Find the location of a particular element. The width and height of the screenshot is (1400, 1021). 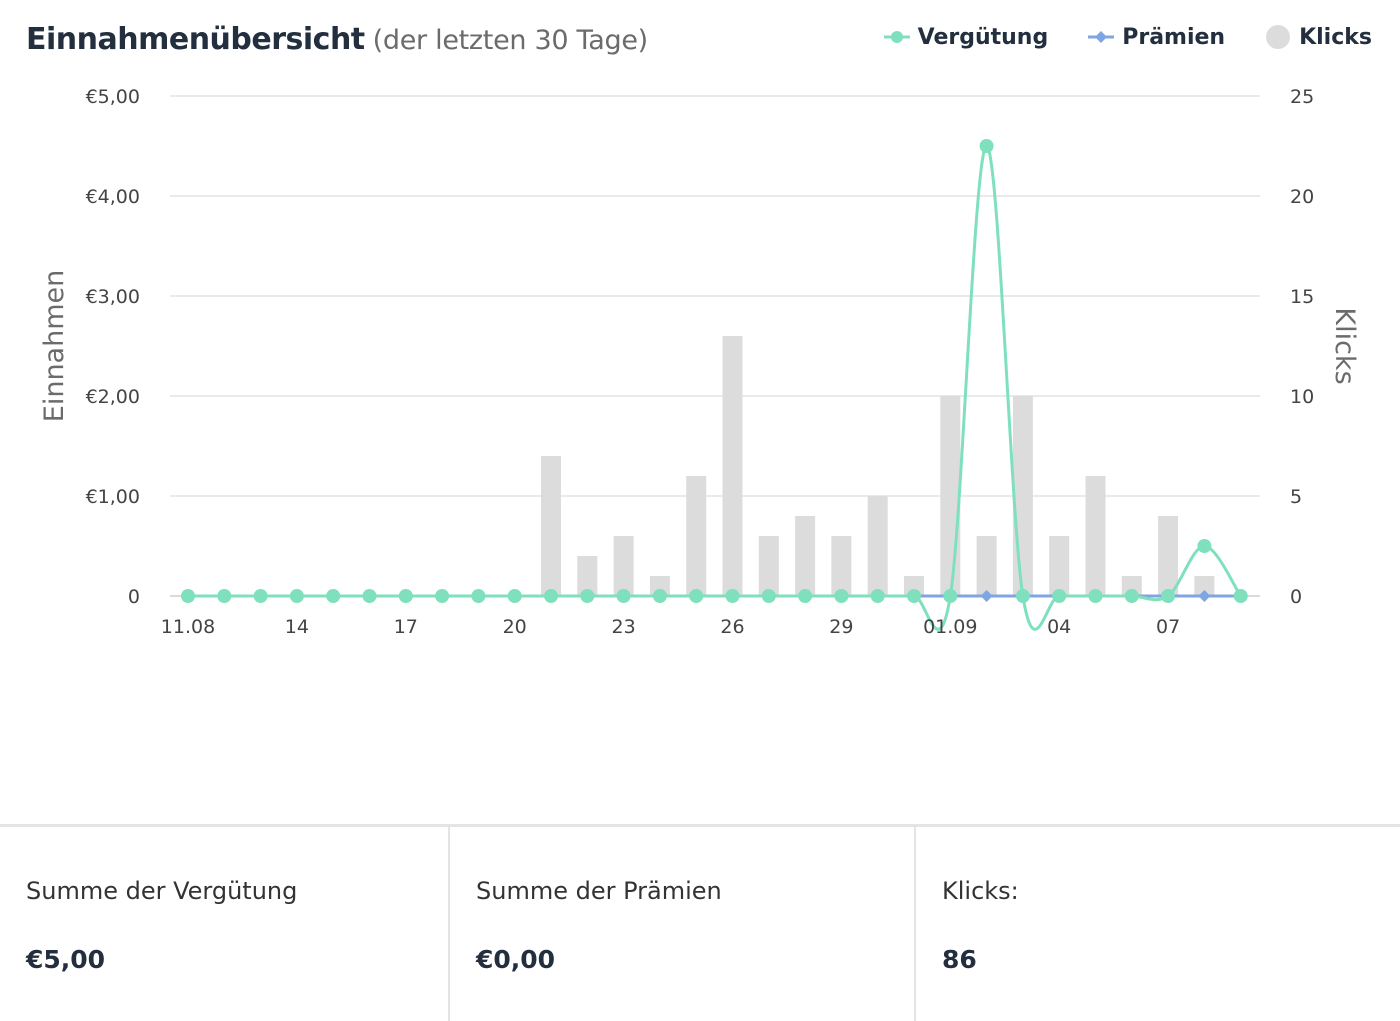

legend-item-praemien: Prämien is located at coordinates (1156, 37).